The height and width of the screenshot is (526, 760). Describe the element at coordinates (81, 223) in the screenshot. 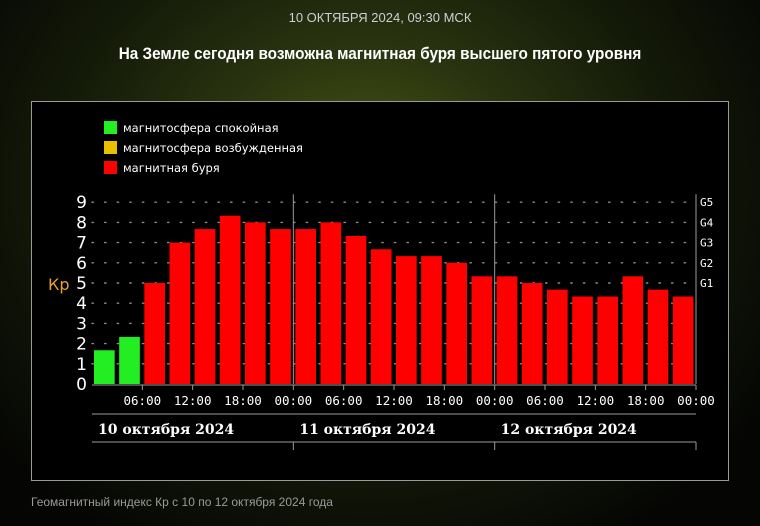

I see `y-tick-label: 8` at that location.